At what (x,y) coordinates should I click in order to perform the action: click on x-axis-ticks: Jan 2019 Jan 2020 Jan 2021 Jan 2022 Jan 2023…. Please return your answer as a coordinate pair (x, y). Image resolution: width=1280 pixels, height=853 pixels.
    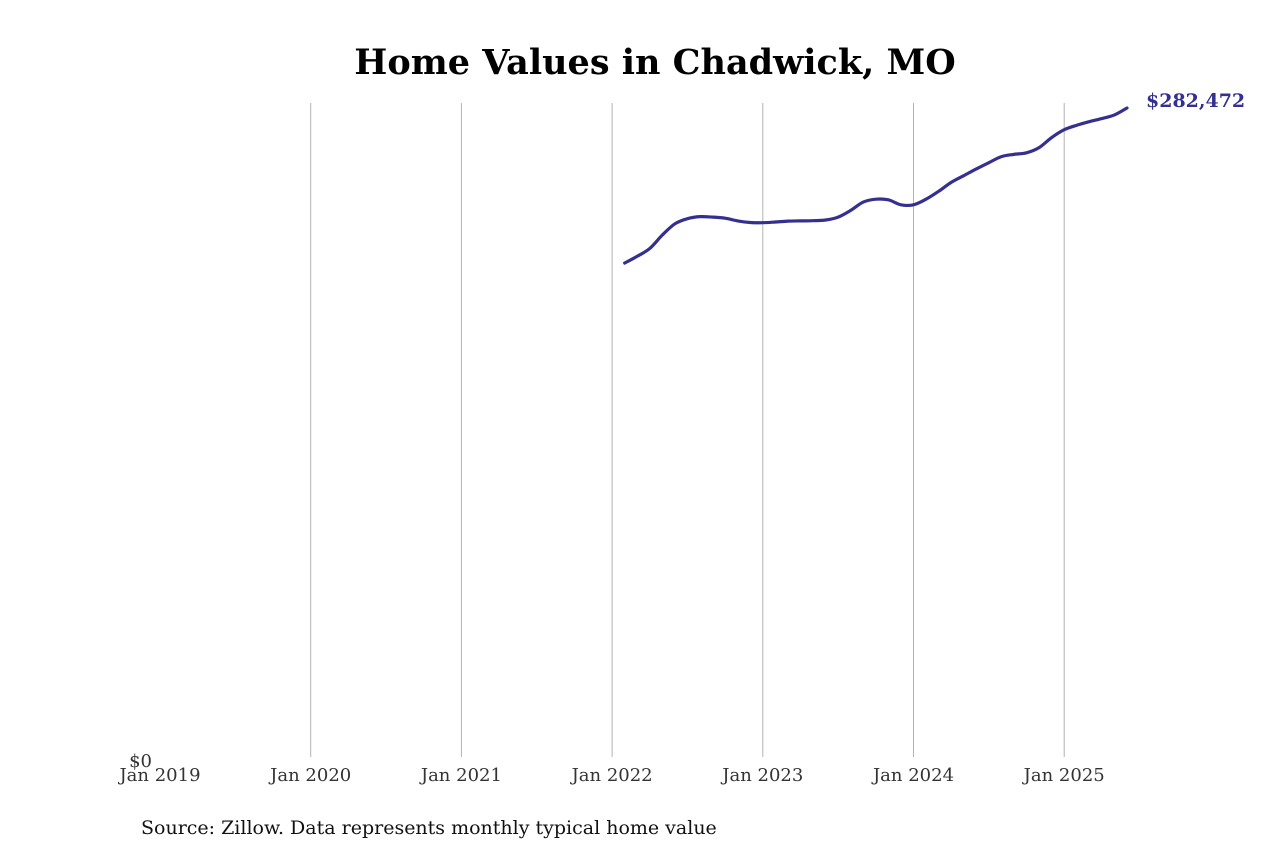
    Looking at the image, I should click on (610, 775).